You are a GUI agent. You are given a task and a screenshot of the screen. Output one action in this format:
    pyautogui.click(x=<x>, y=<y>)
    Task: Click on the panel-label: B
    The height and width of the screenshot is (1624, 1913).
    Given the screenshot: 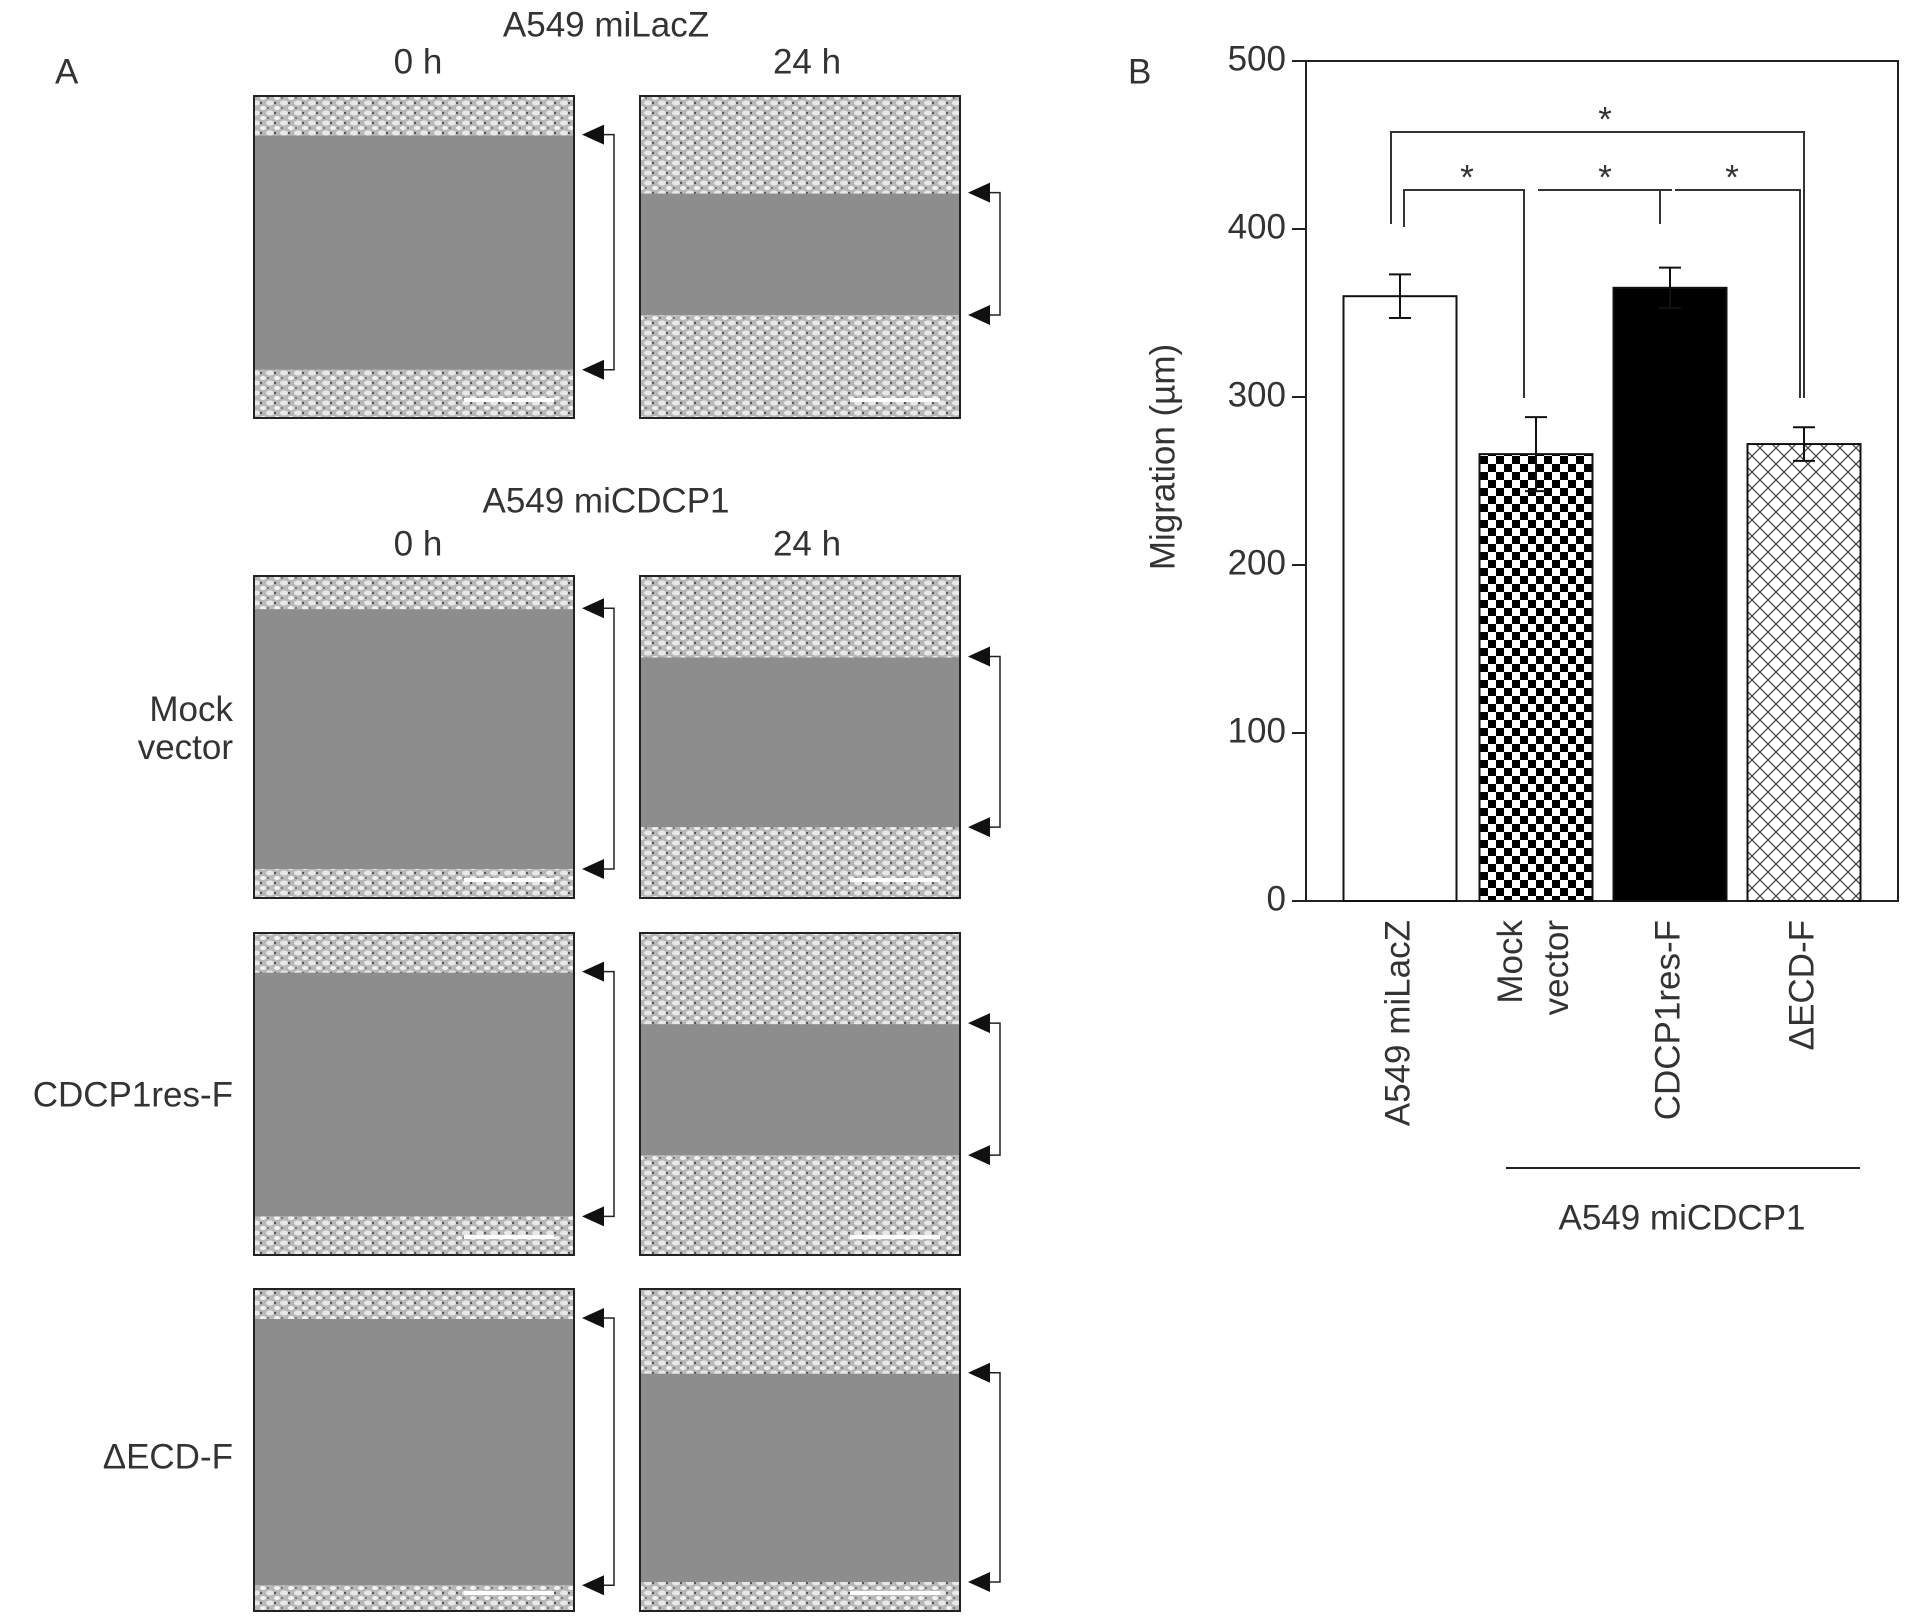 What is the action you would take?
    pyautogui.click(x=1139, y=71)
    